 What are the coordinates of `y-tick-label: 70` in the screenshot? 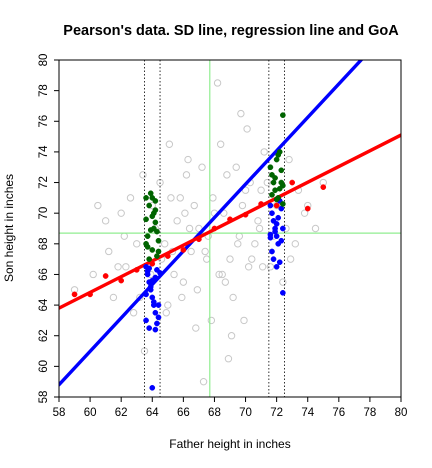 It's located at (44, 213).